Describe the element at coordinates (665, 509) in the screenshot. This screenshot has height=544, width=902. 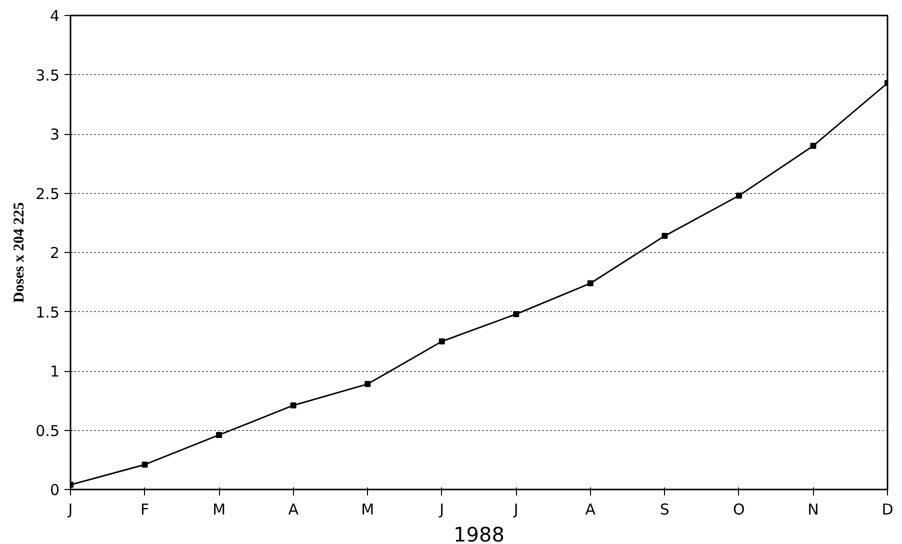
I see `x-tick-label: S` at that location.